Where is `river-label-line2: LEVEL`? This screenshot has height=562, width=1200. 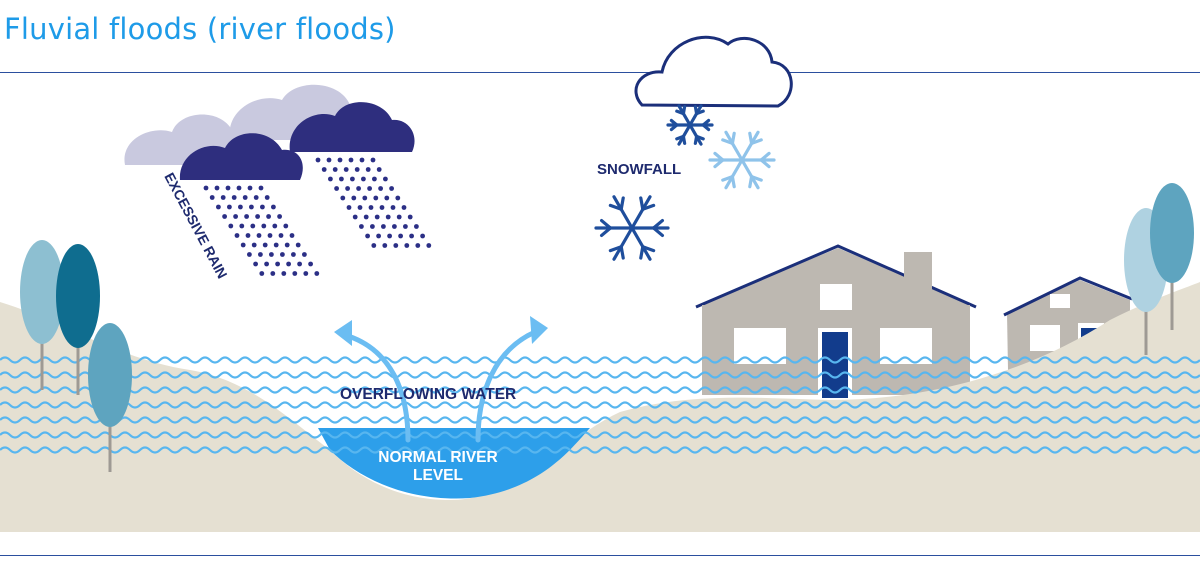
river-label-line2: LEVEL is located at coordinates (438, 475).